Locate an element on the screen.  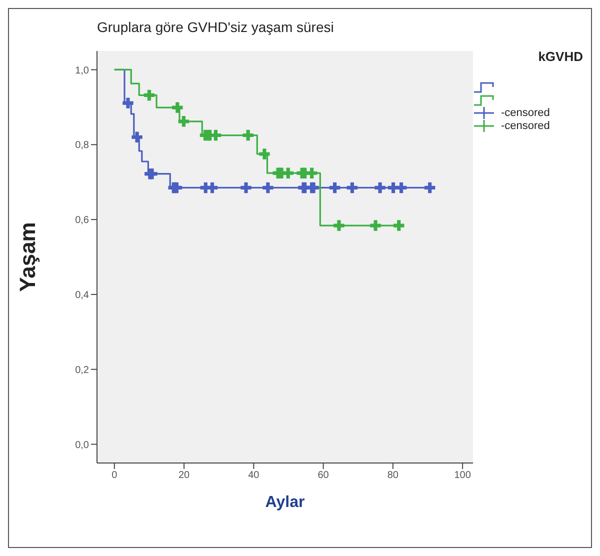
y-tick-label: 0,8 is located at coordinates (82, 146).